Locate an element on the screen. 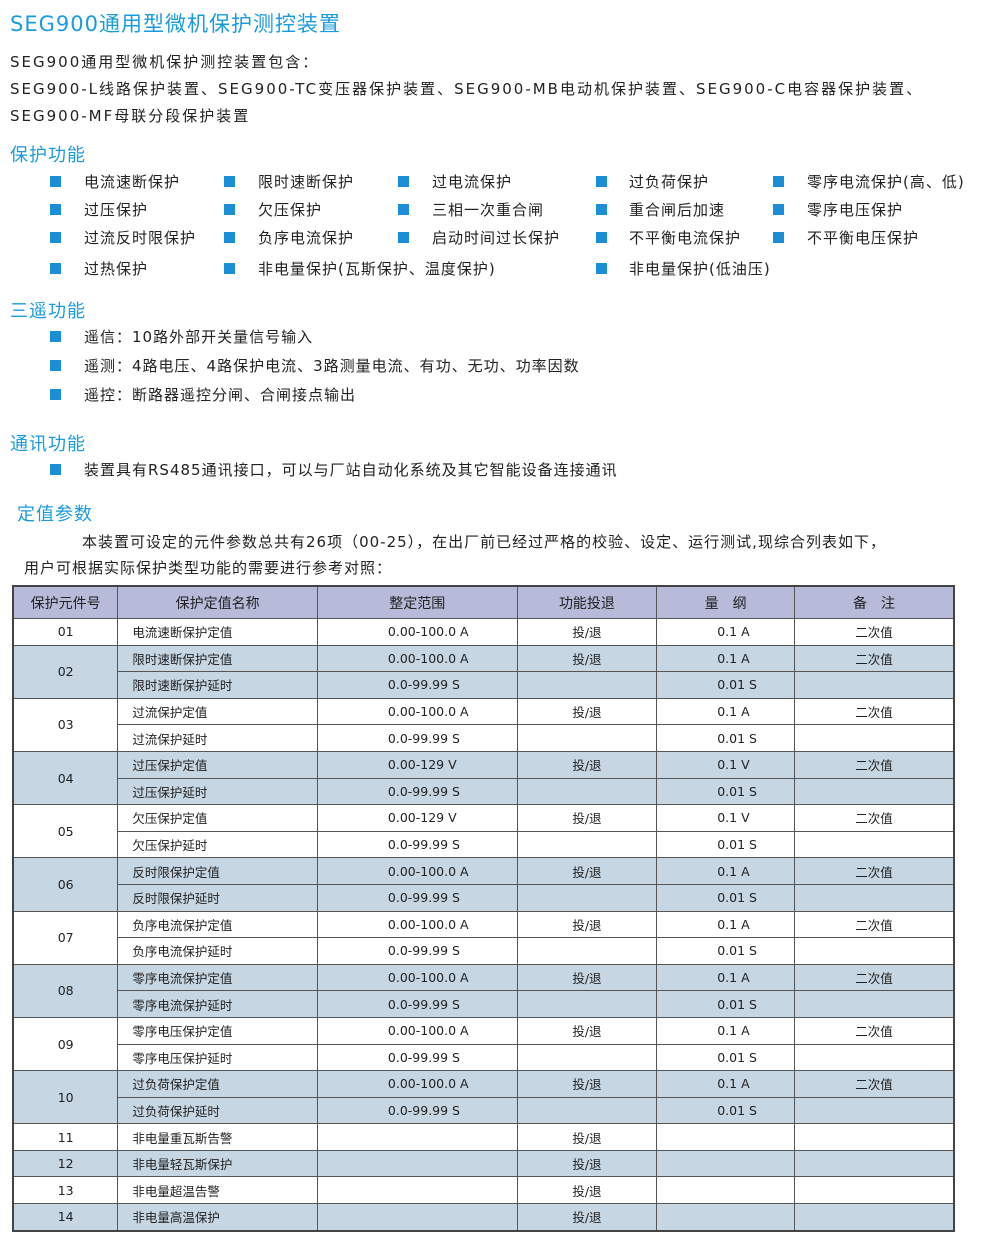 The width and height of the screenshot is (1000, 1240). protection-item: 非电量保护(瓦斯保护、温度保护) is located at coordinates (377, 269).